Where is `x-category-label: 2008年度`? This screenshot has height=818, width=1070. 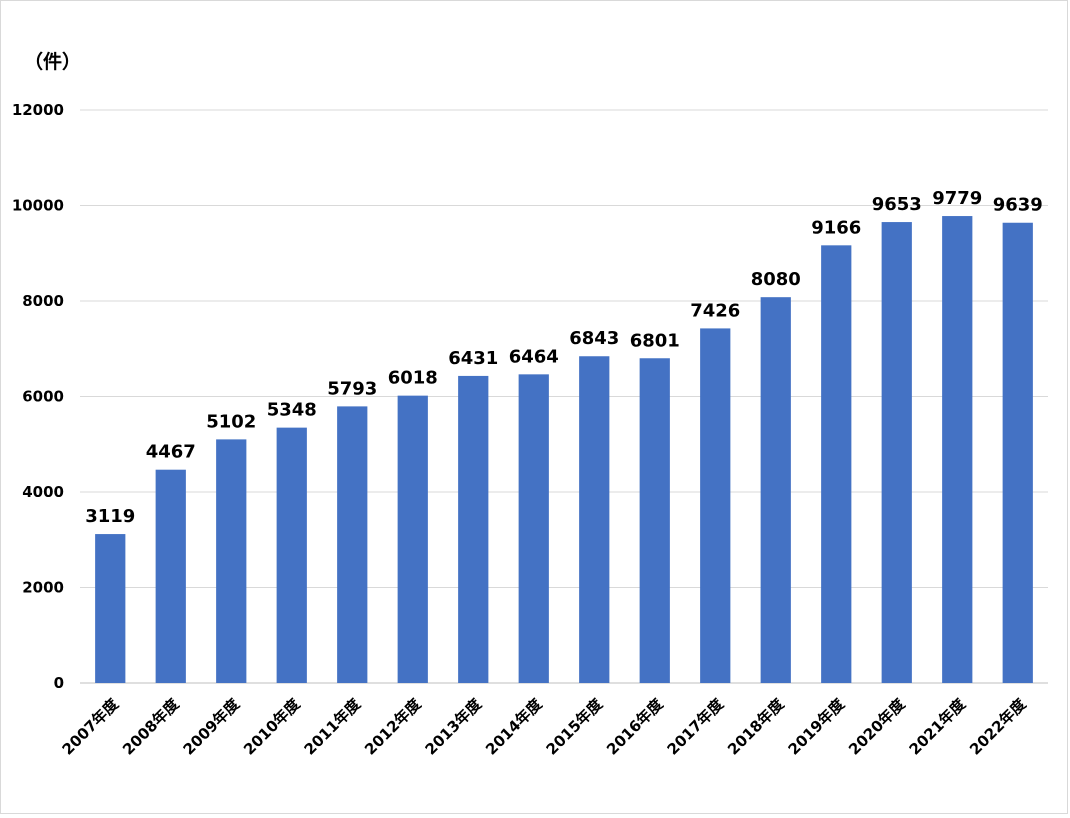 x-category-label: 2008年度 is located at coordinates (151, 726).